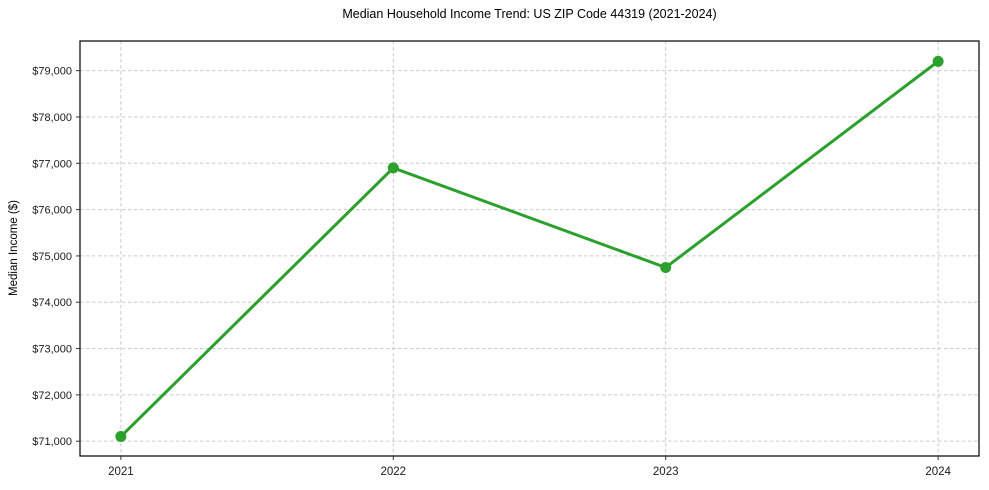 The width and height of the screenshot is (989, 490). I want to click on y-tick-label: $78,000, so click(52, 118).